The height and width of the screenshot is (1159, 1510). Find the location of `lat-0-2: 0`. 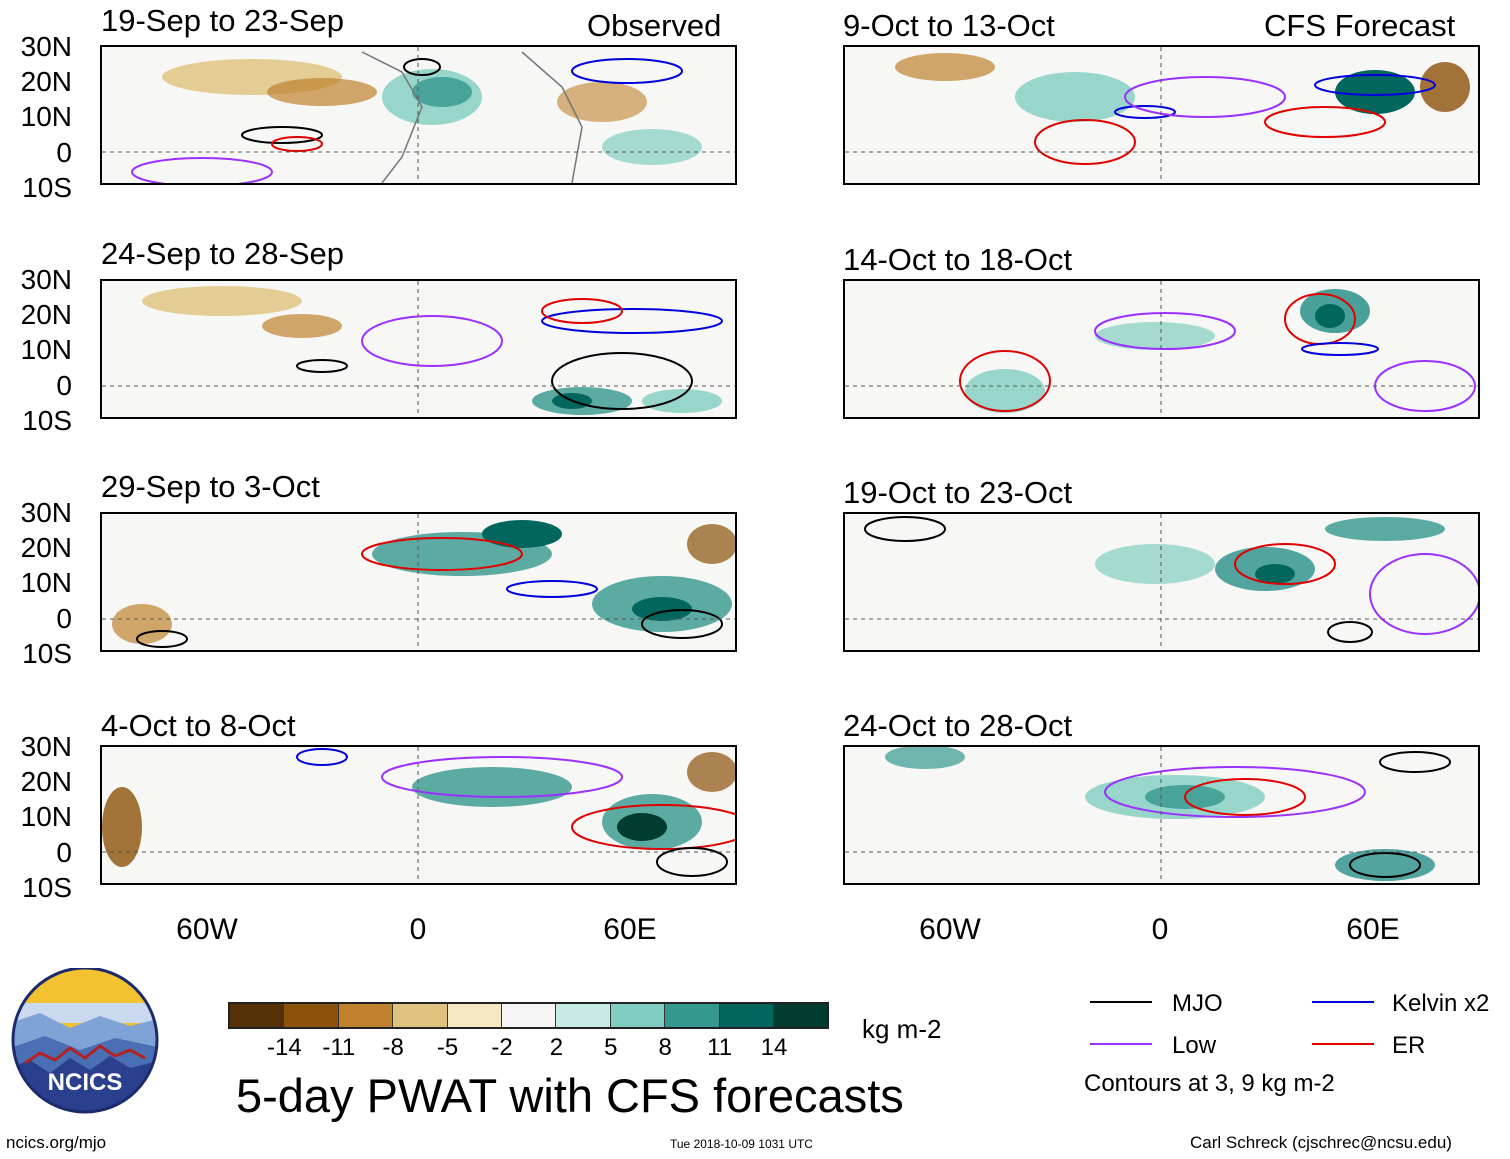

lat-0-2: 0 is located at coordinates (64, 385).